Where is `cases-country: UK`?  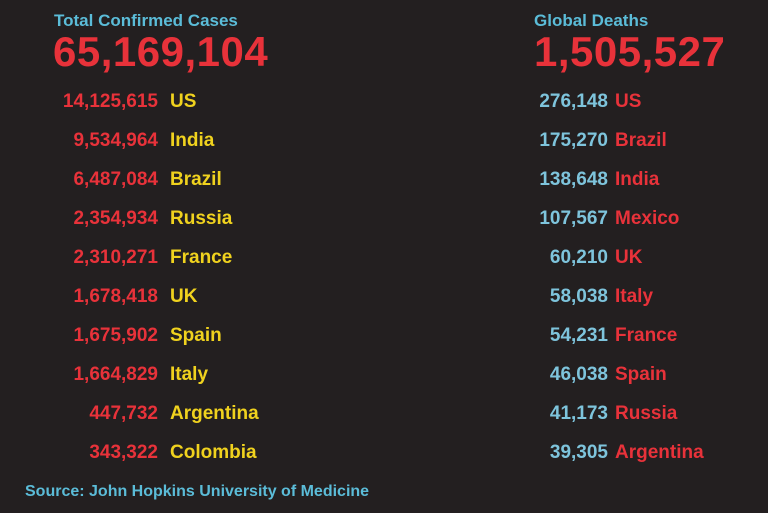 cases-country: UK is located at coordinates (184, 296).